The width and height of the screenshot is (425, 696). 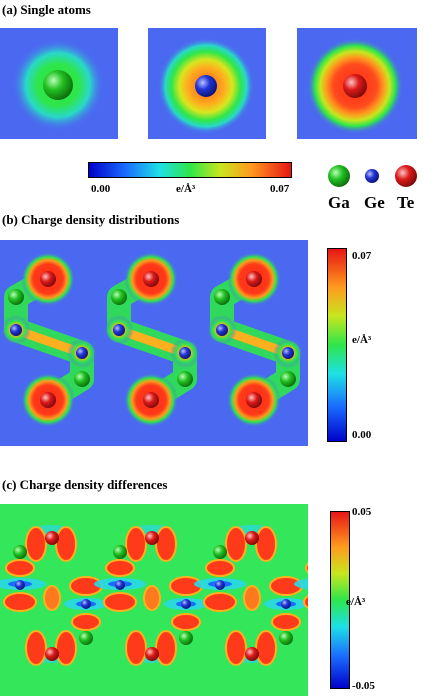 What do you see at coordinates (406, 202) in the screenshot?
I see `legend-label-te: Te` at bounding box center [406, 202].